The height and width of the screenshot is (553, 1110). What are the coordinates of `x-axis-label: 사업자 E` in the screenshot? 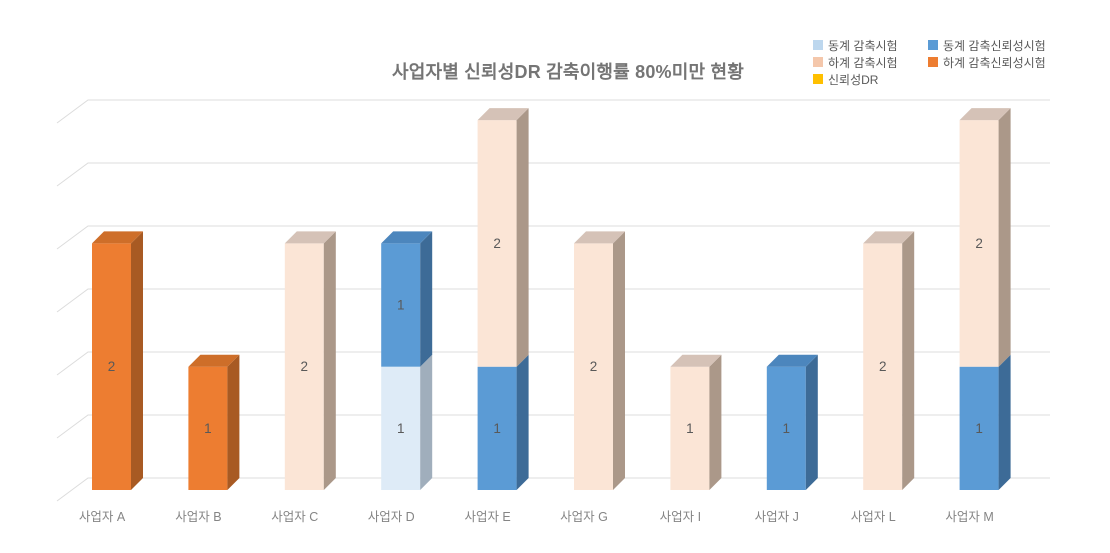 It's located at (487, 517).